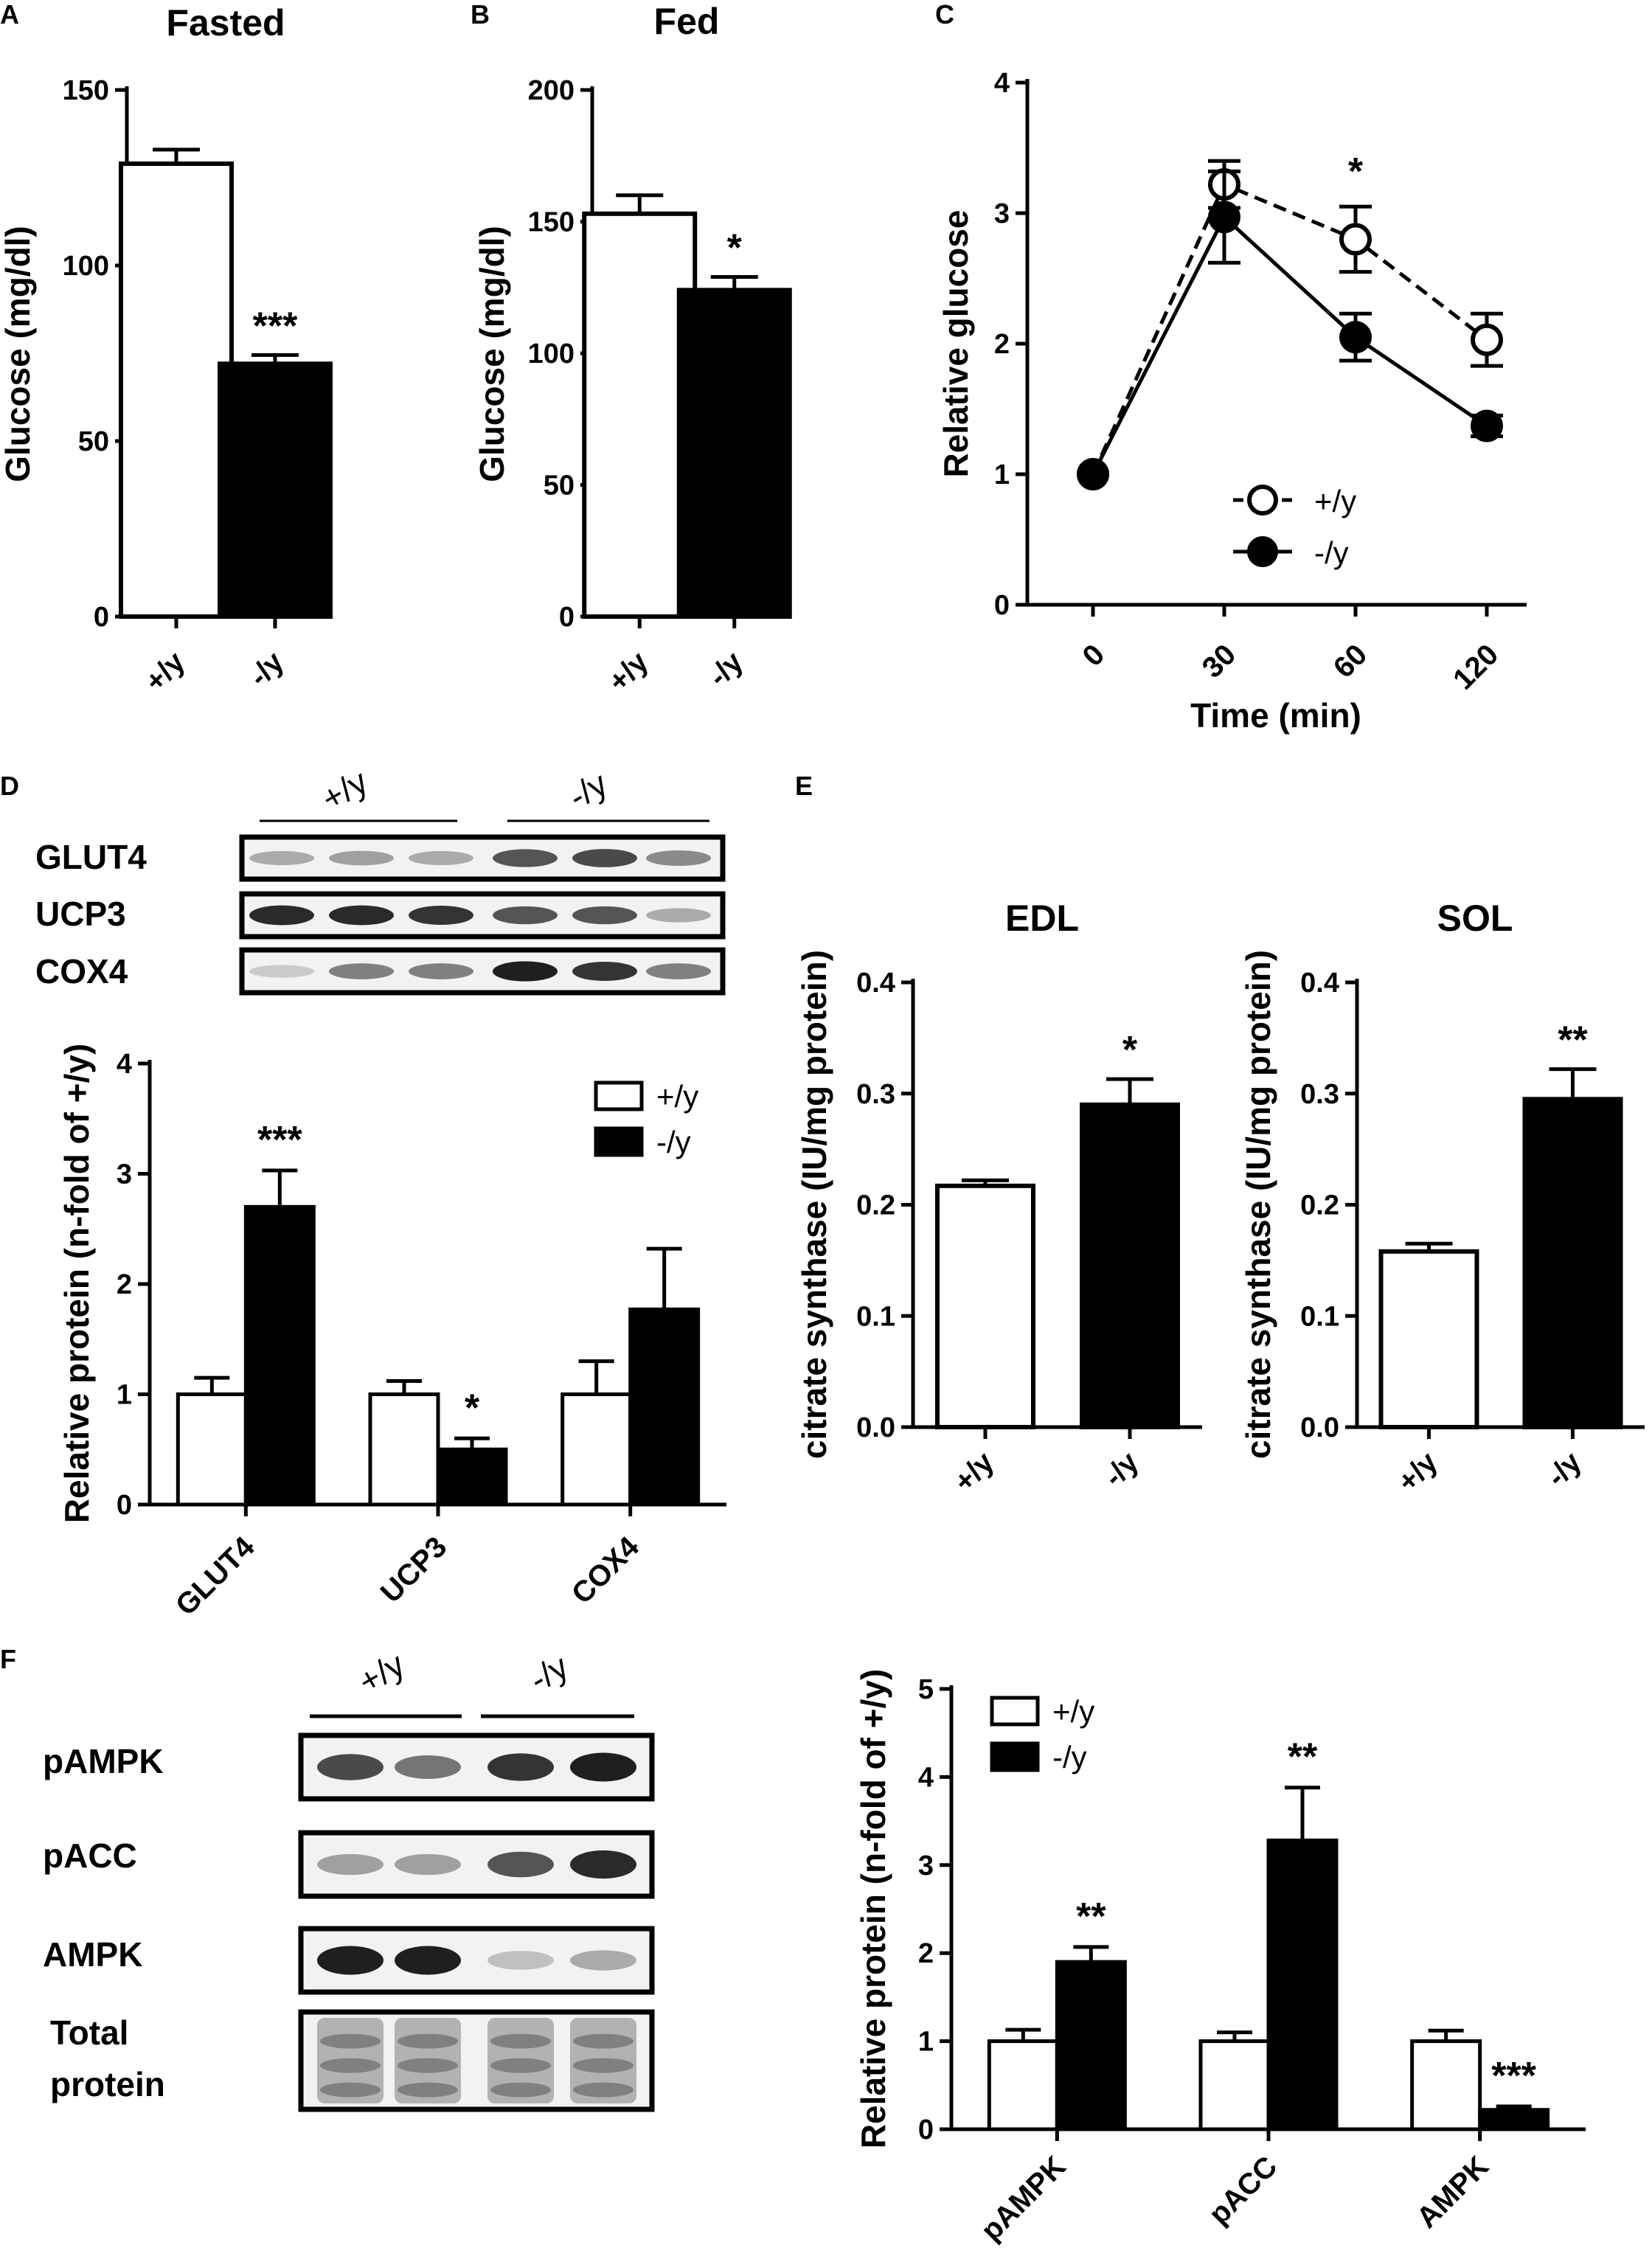  What do you see at coordinates (1015, 1756) in the screenshot?
I see `legend-swatch` at bounding box center [1015, 1756].